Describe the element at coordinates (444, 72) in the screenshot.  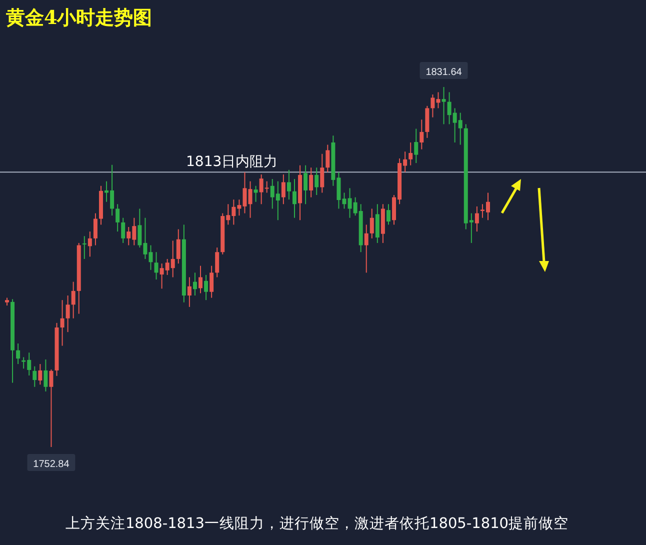
I see `annotation: 1831.64` at that location.